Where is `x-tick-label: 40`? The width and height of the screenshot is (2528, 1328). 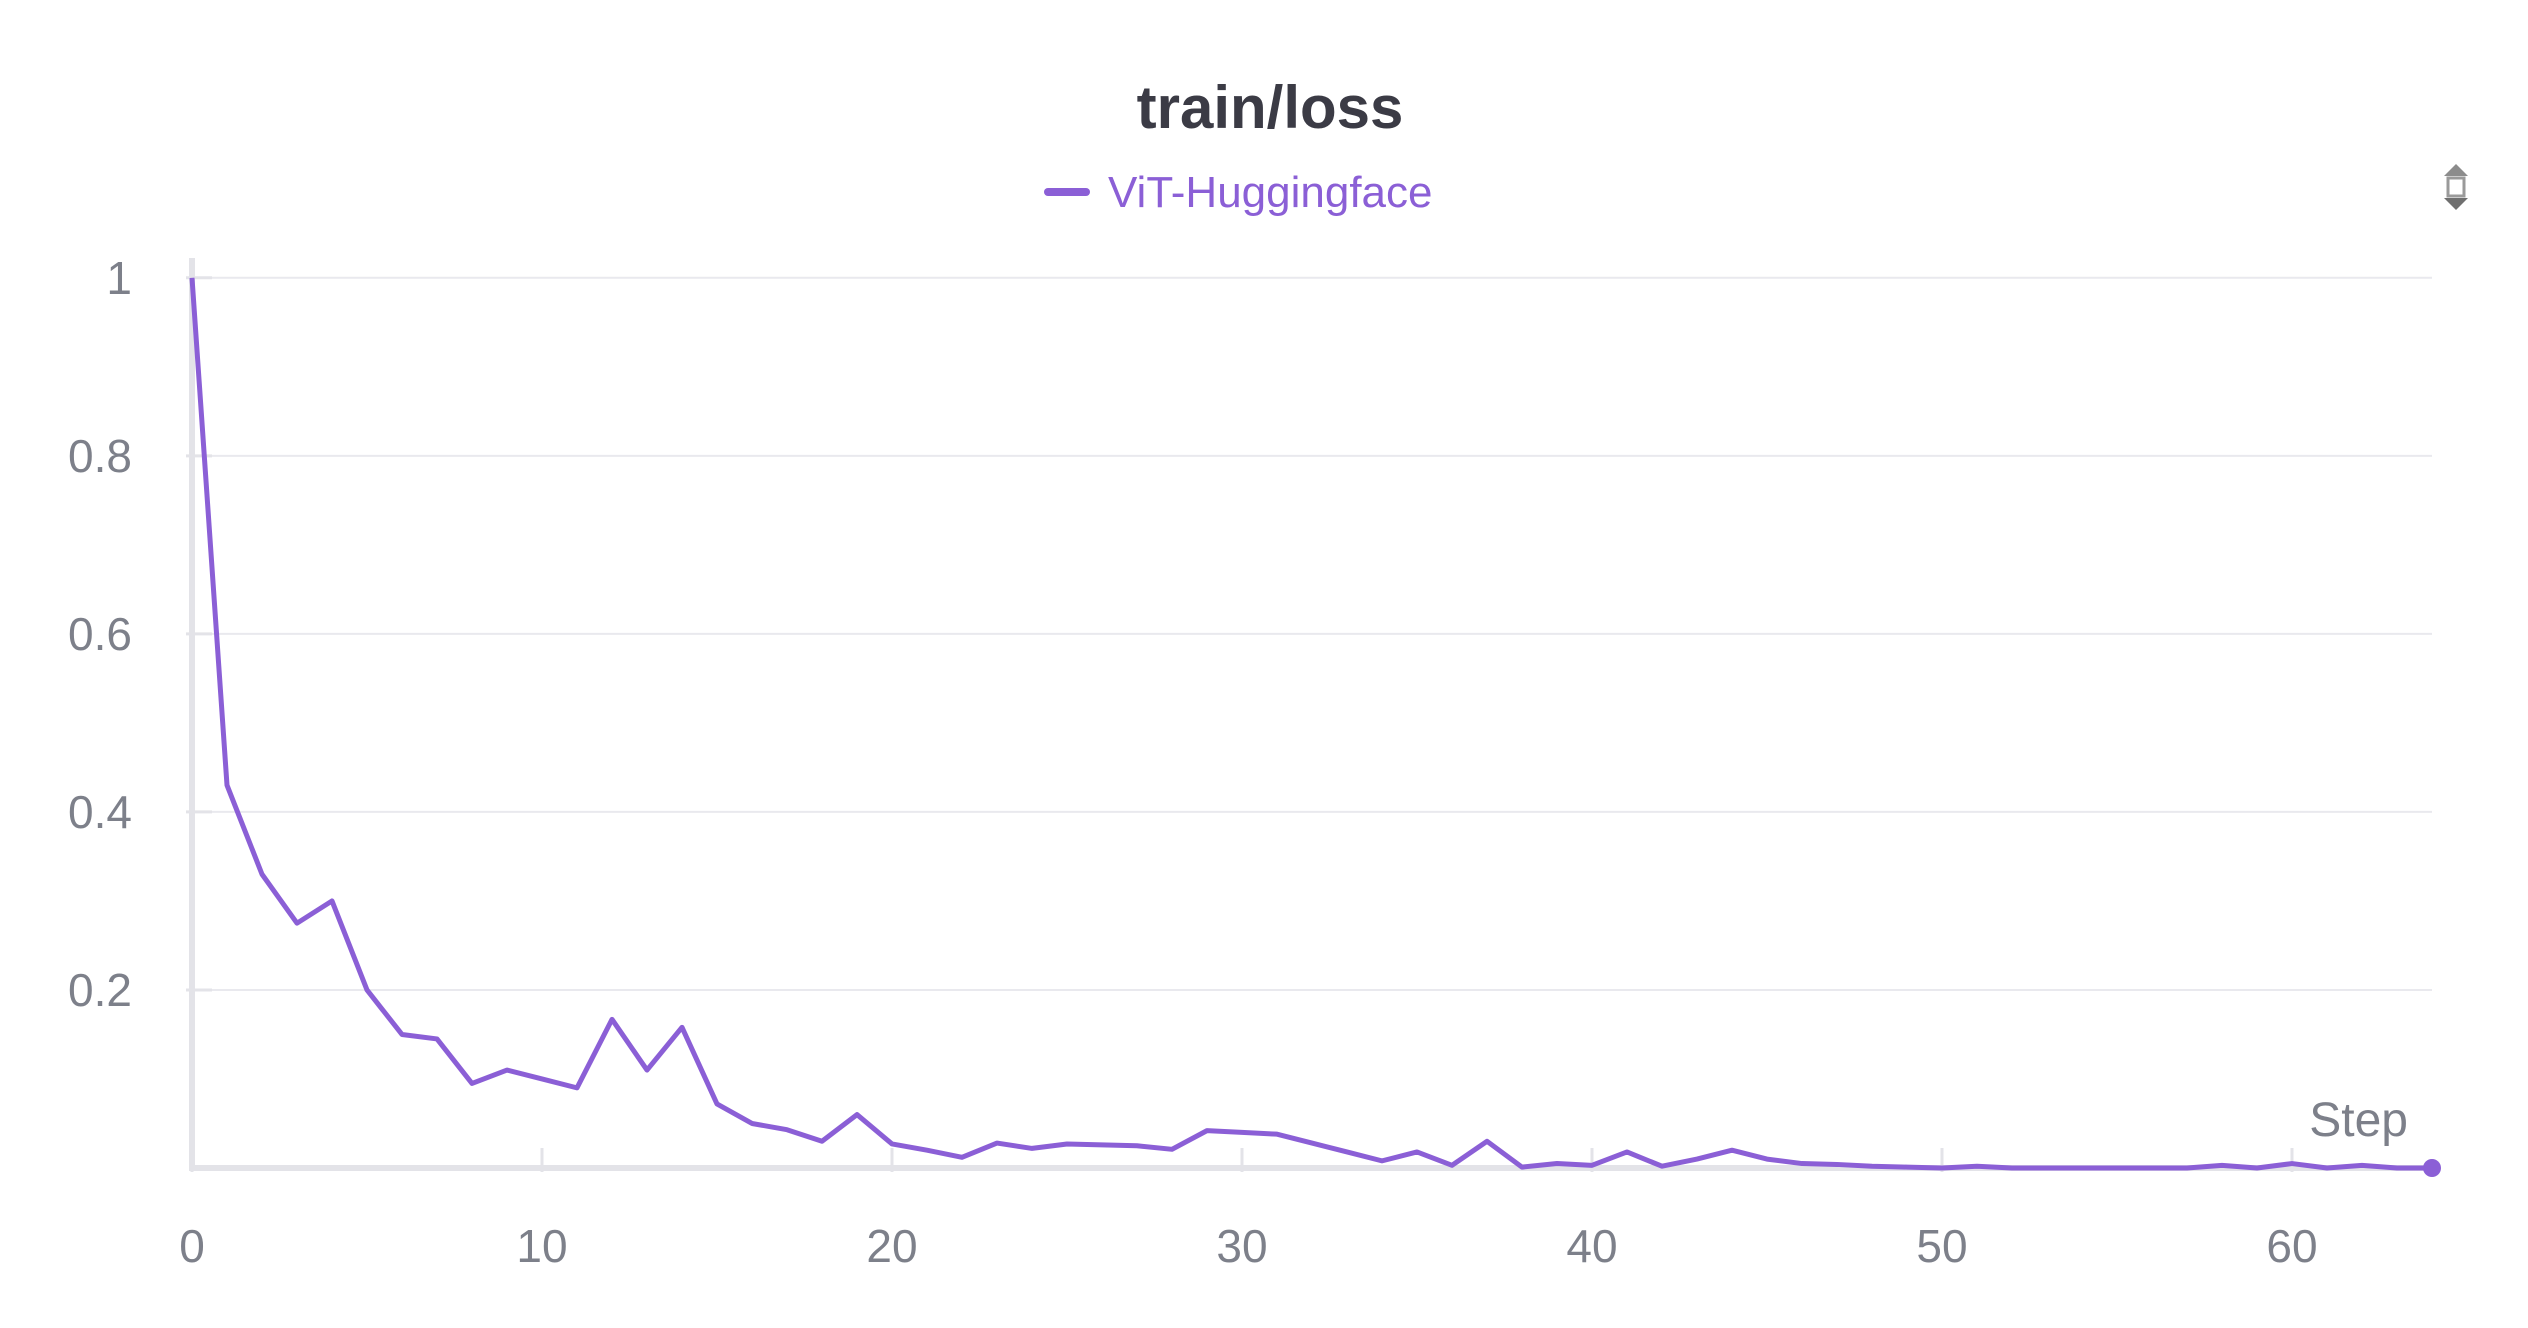
x-tick-label: 40 is located at coordinates (1591, 1246).